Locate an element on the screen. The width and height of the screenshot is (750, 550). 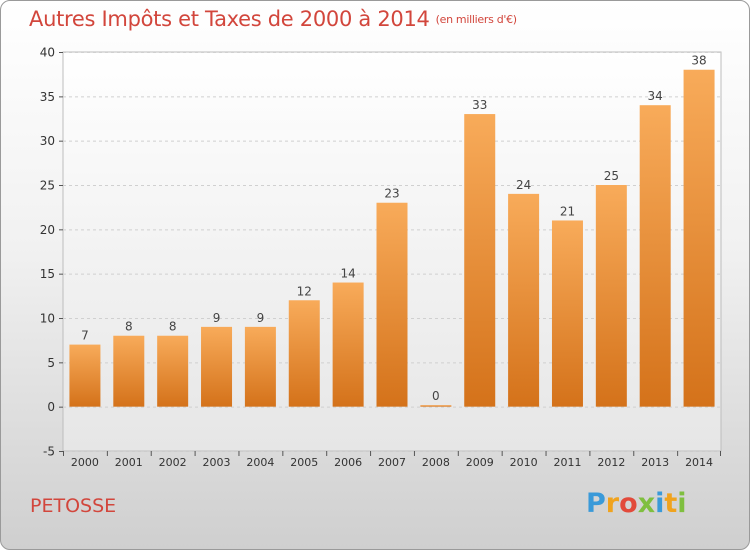
y-tick-label: 0 is located at coordinates (51, 407).